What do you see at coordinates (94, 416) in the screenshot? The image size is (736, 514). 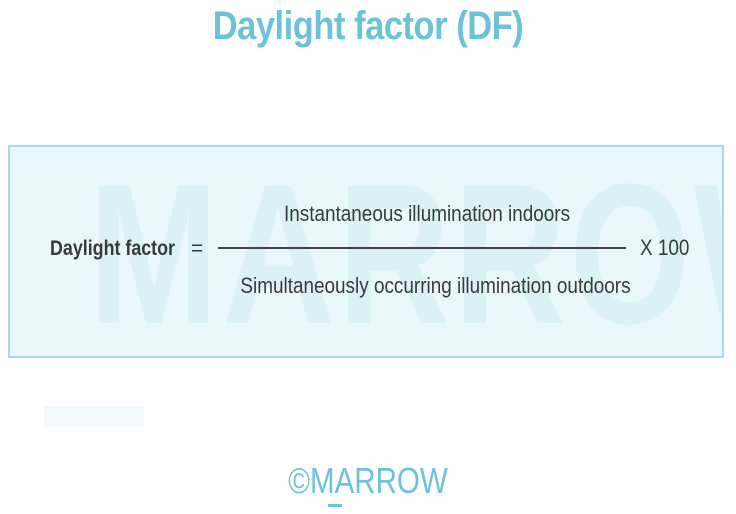 I see `faint-placeholder-block` at bounding box center [94, 416].